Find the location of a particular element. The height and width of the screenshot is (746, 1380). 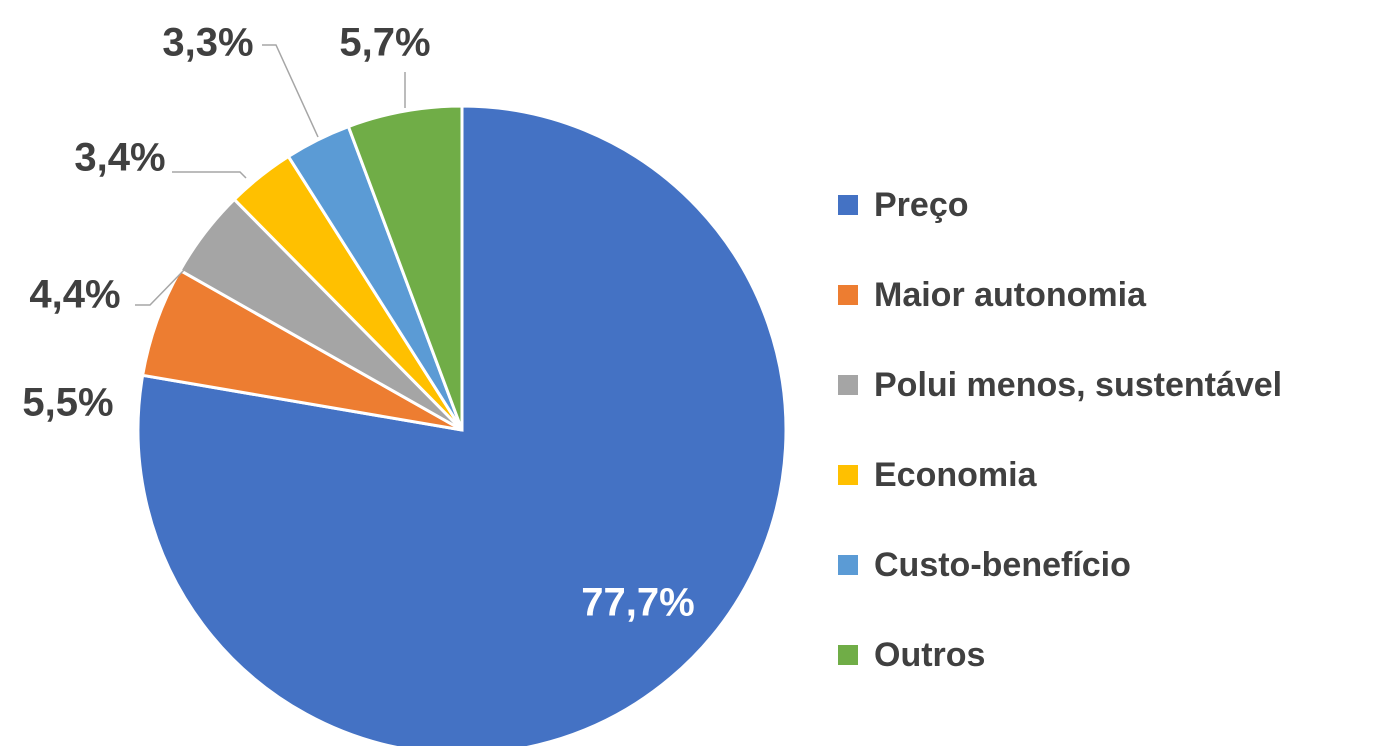

data-label: 77,7% is located at coordinates (637, 603).